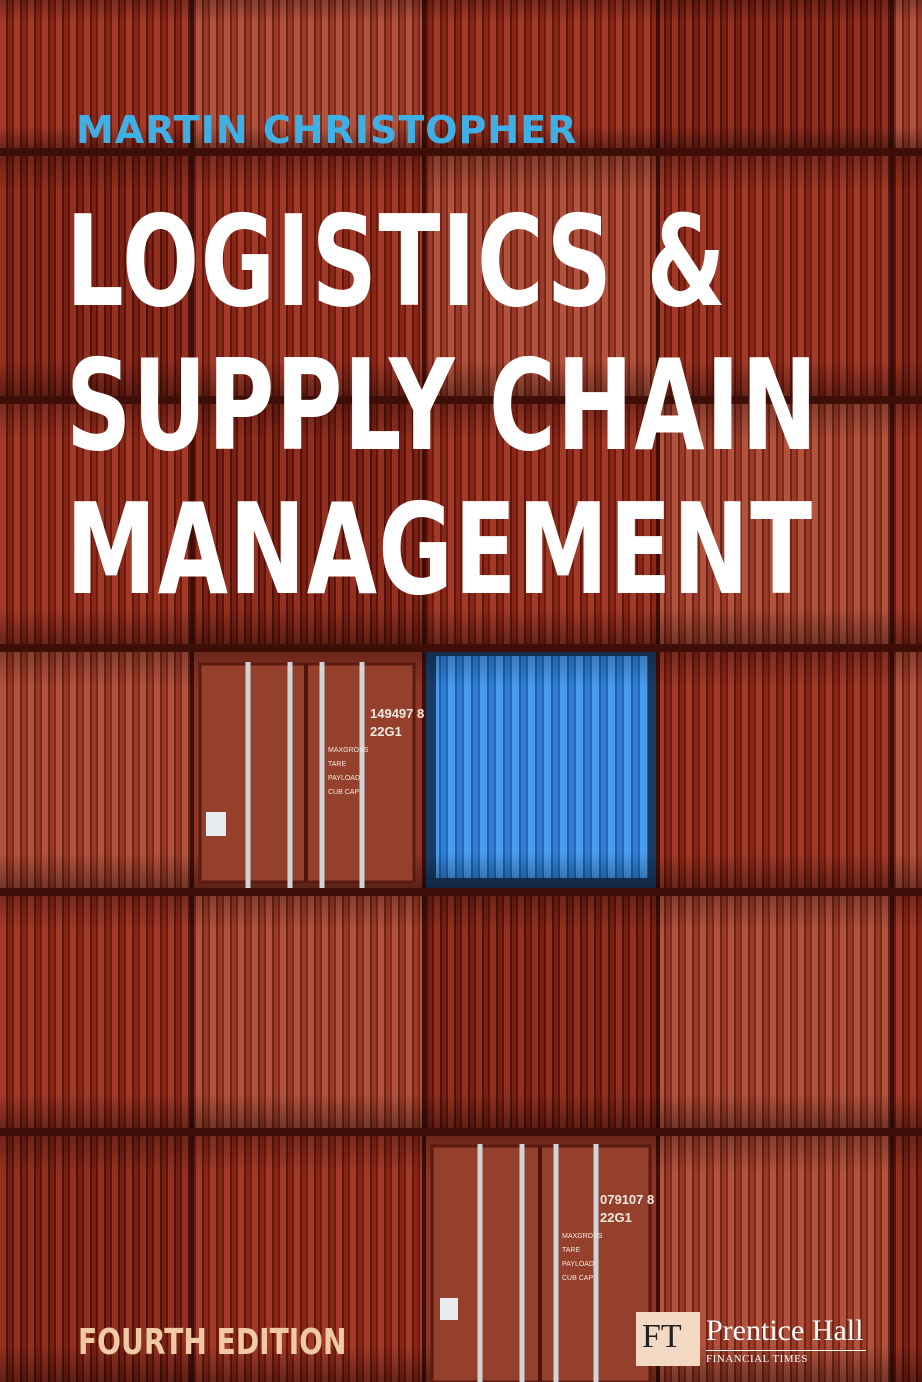  What do you see at coordinates (440, 549) in the screenshot?
I see `title-line-3: MANAGEMENT` at bounding box center [440, 549].